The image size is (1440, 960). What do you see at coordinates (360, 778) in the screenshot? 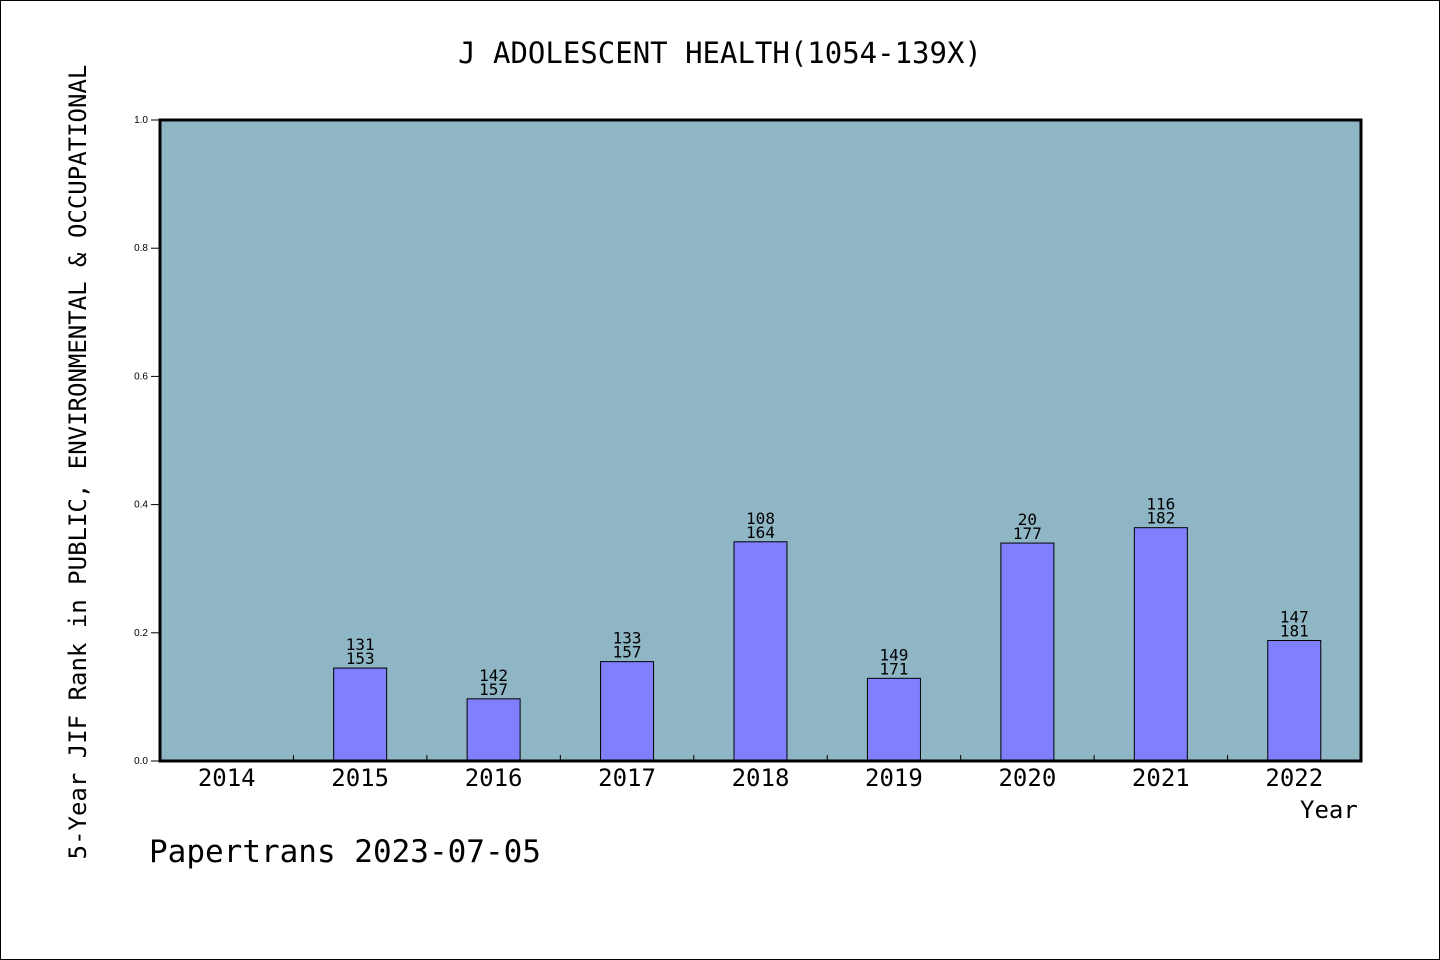
I see `x-tick-label-2015: 2015` at bounding box center [360, 778].